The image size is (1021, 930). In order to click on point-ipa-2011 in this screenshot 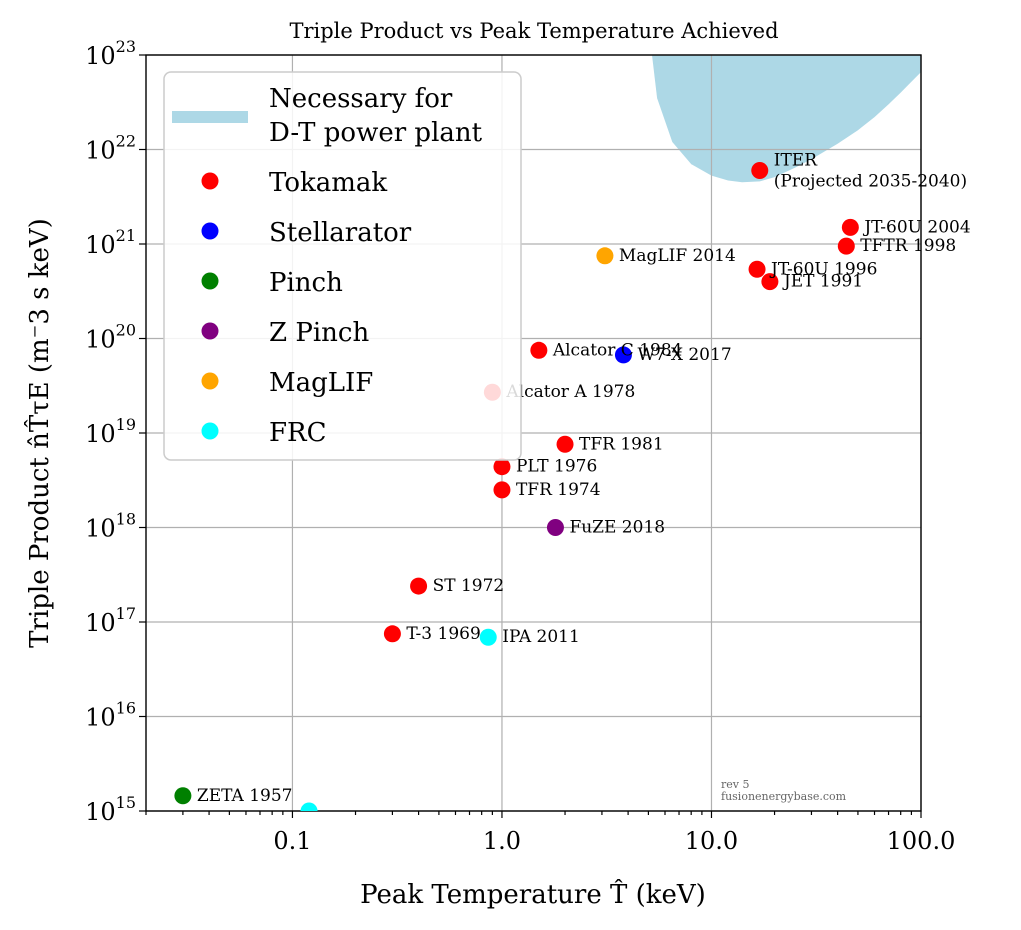, I will do `click(488, 637)`.